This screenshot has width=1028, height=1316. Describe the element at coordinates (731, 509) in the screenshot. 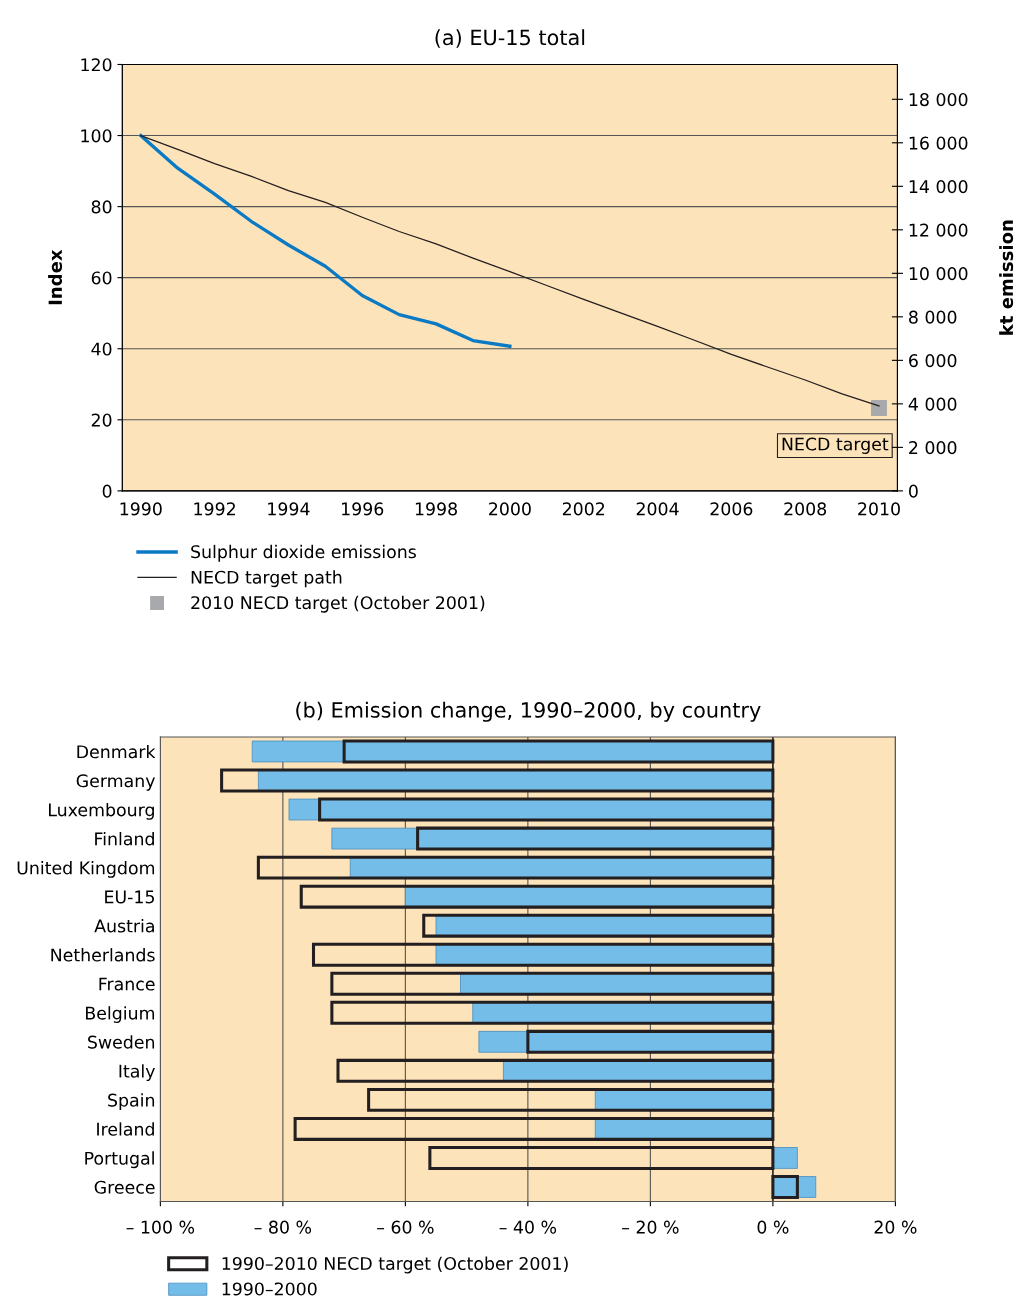

I see `x-tick-label: 2006` at that location.